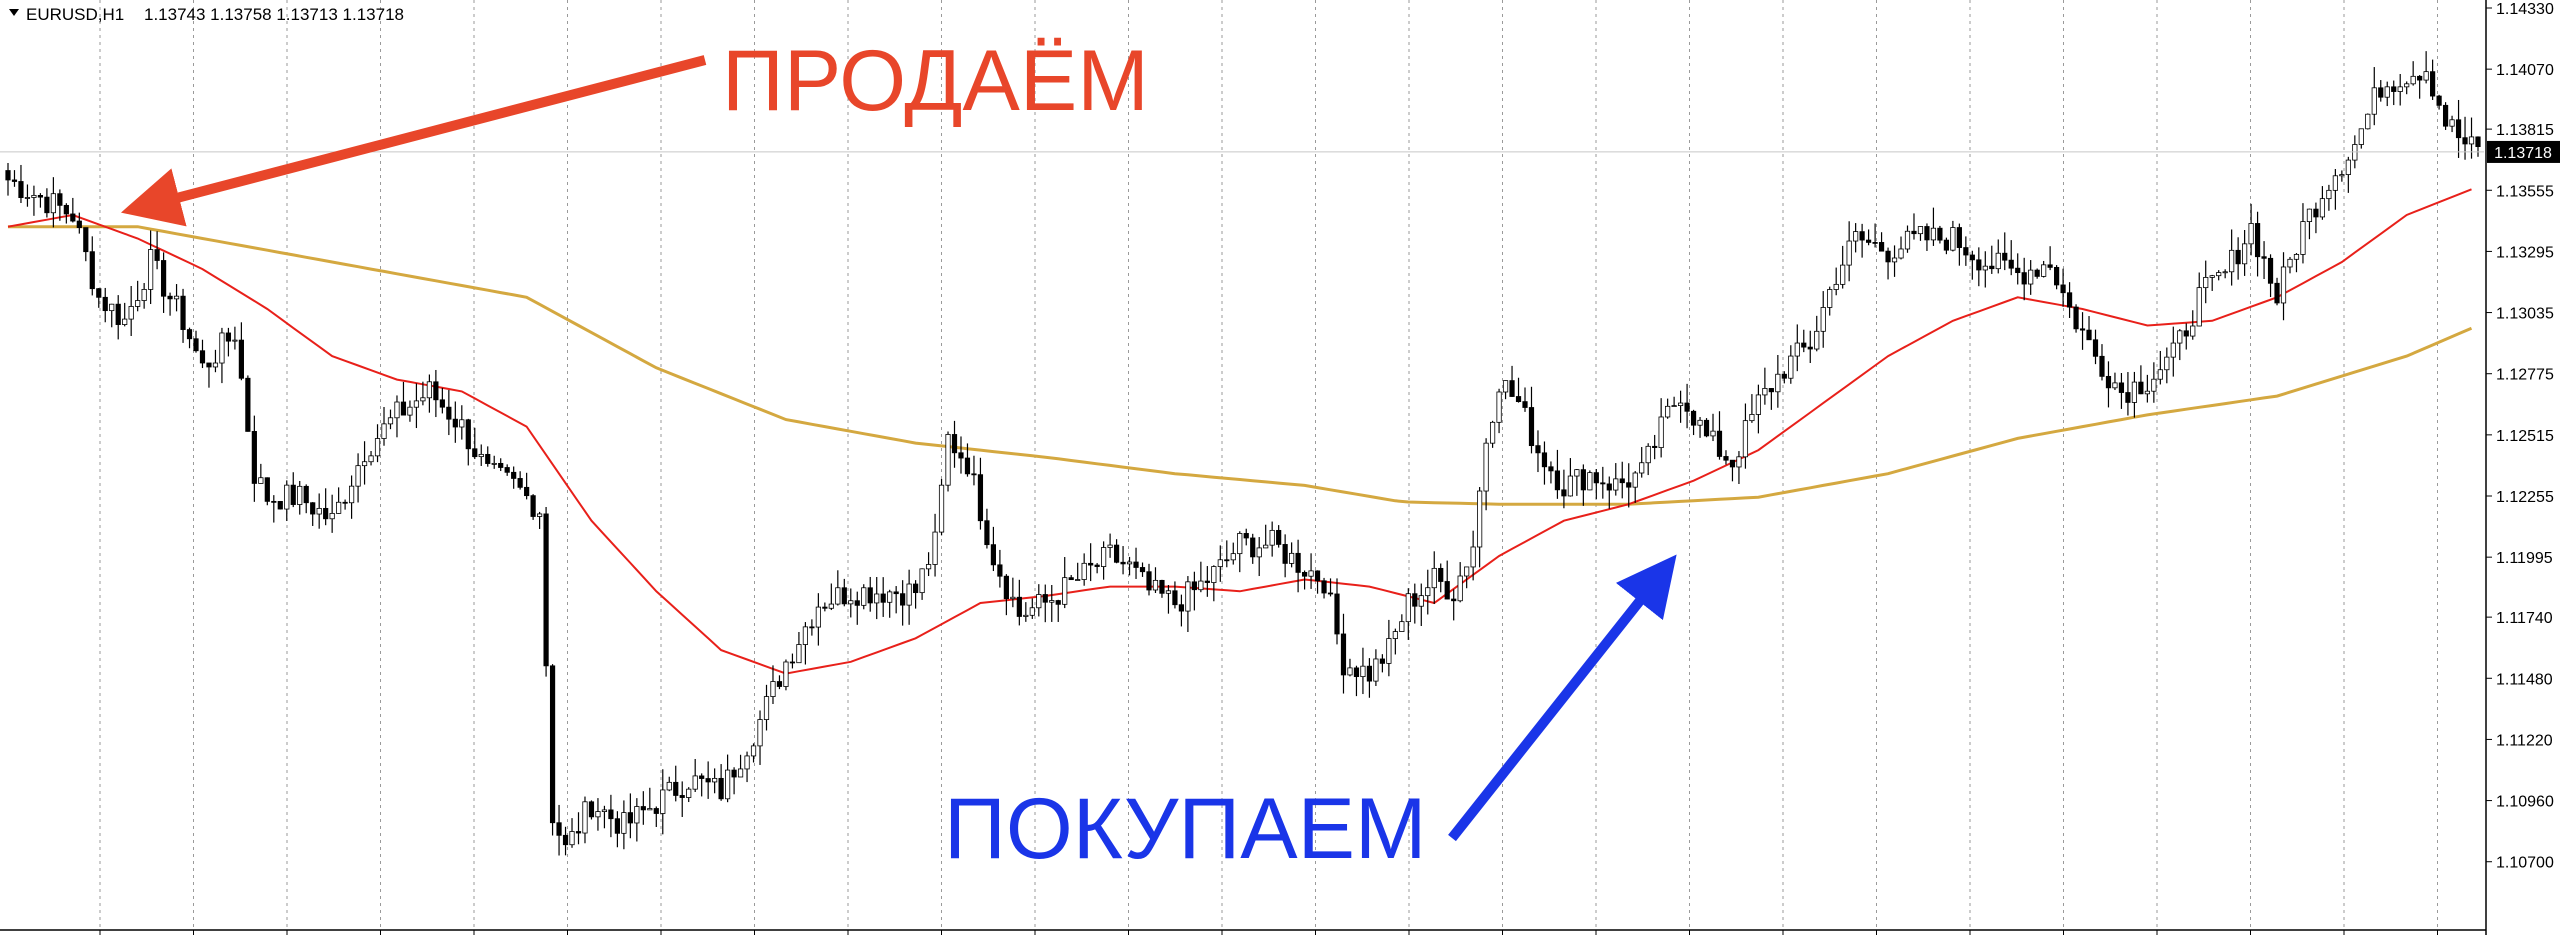 This screenshot has width=2560, height=940. What do you see at coordinates (2525, 802) in the screenshot?
I see `y-tick-label: 1.10960` at bounding box center [2525, 802].